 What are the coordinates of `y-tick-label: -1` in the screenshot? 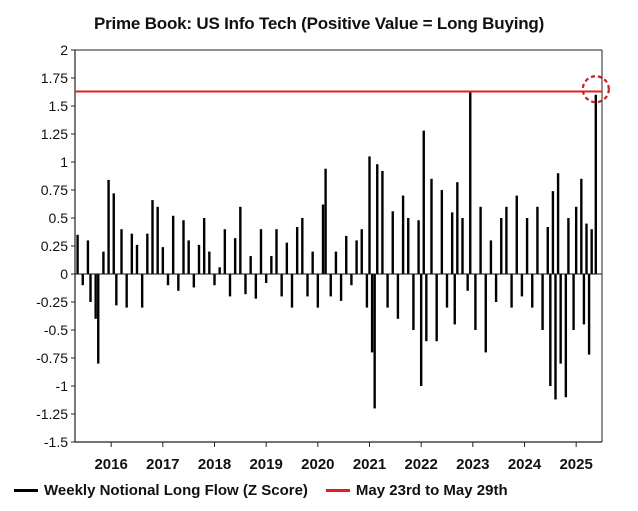 It's located at (62, 386).